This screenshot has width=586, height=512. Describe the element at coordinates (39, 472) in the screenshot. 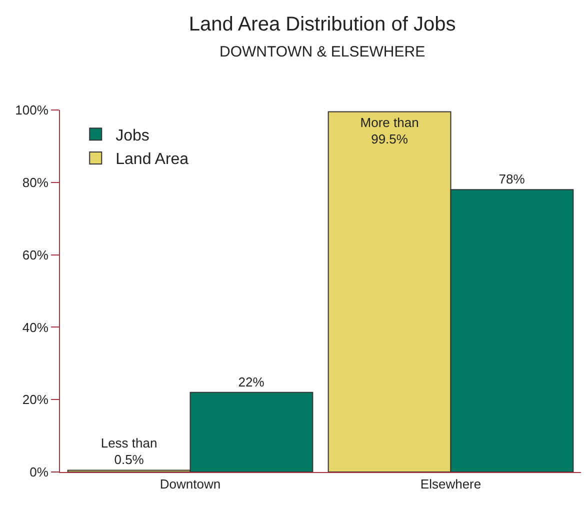

I see `y-tick-label: 0%` at that location.